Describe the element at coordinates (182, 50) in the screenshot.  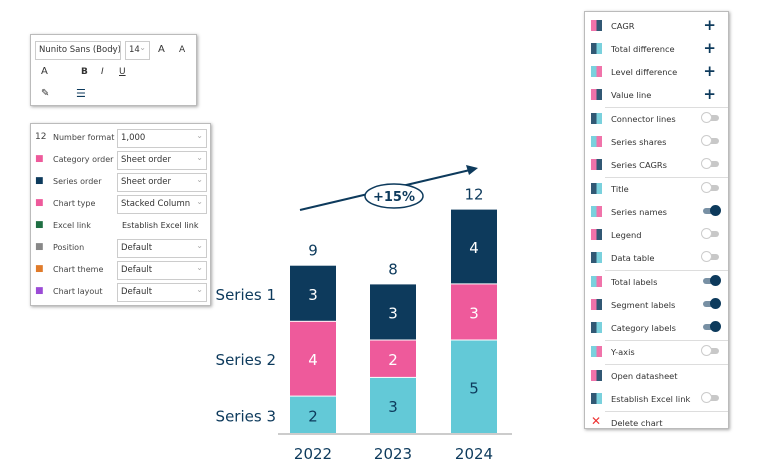
I see `shrink-font-button: A` at that location.